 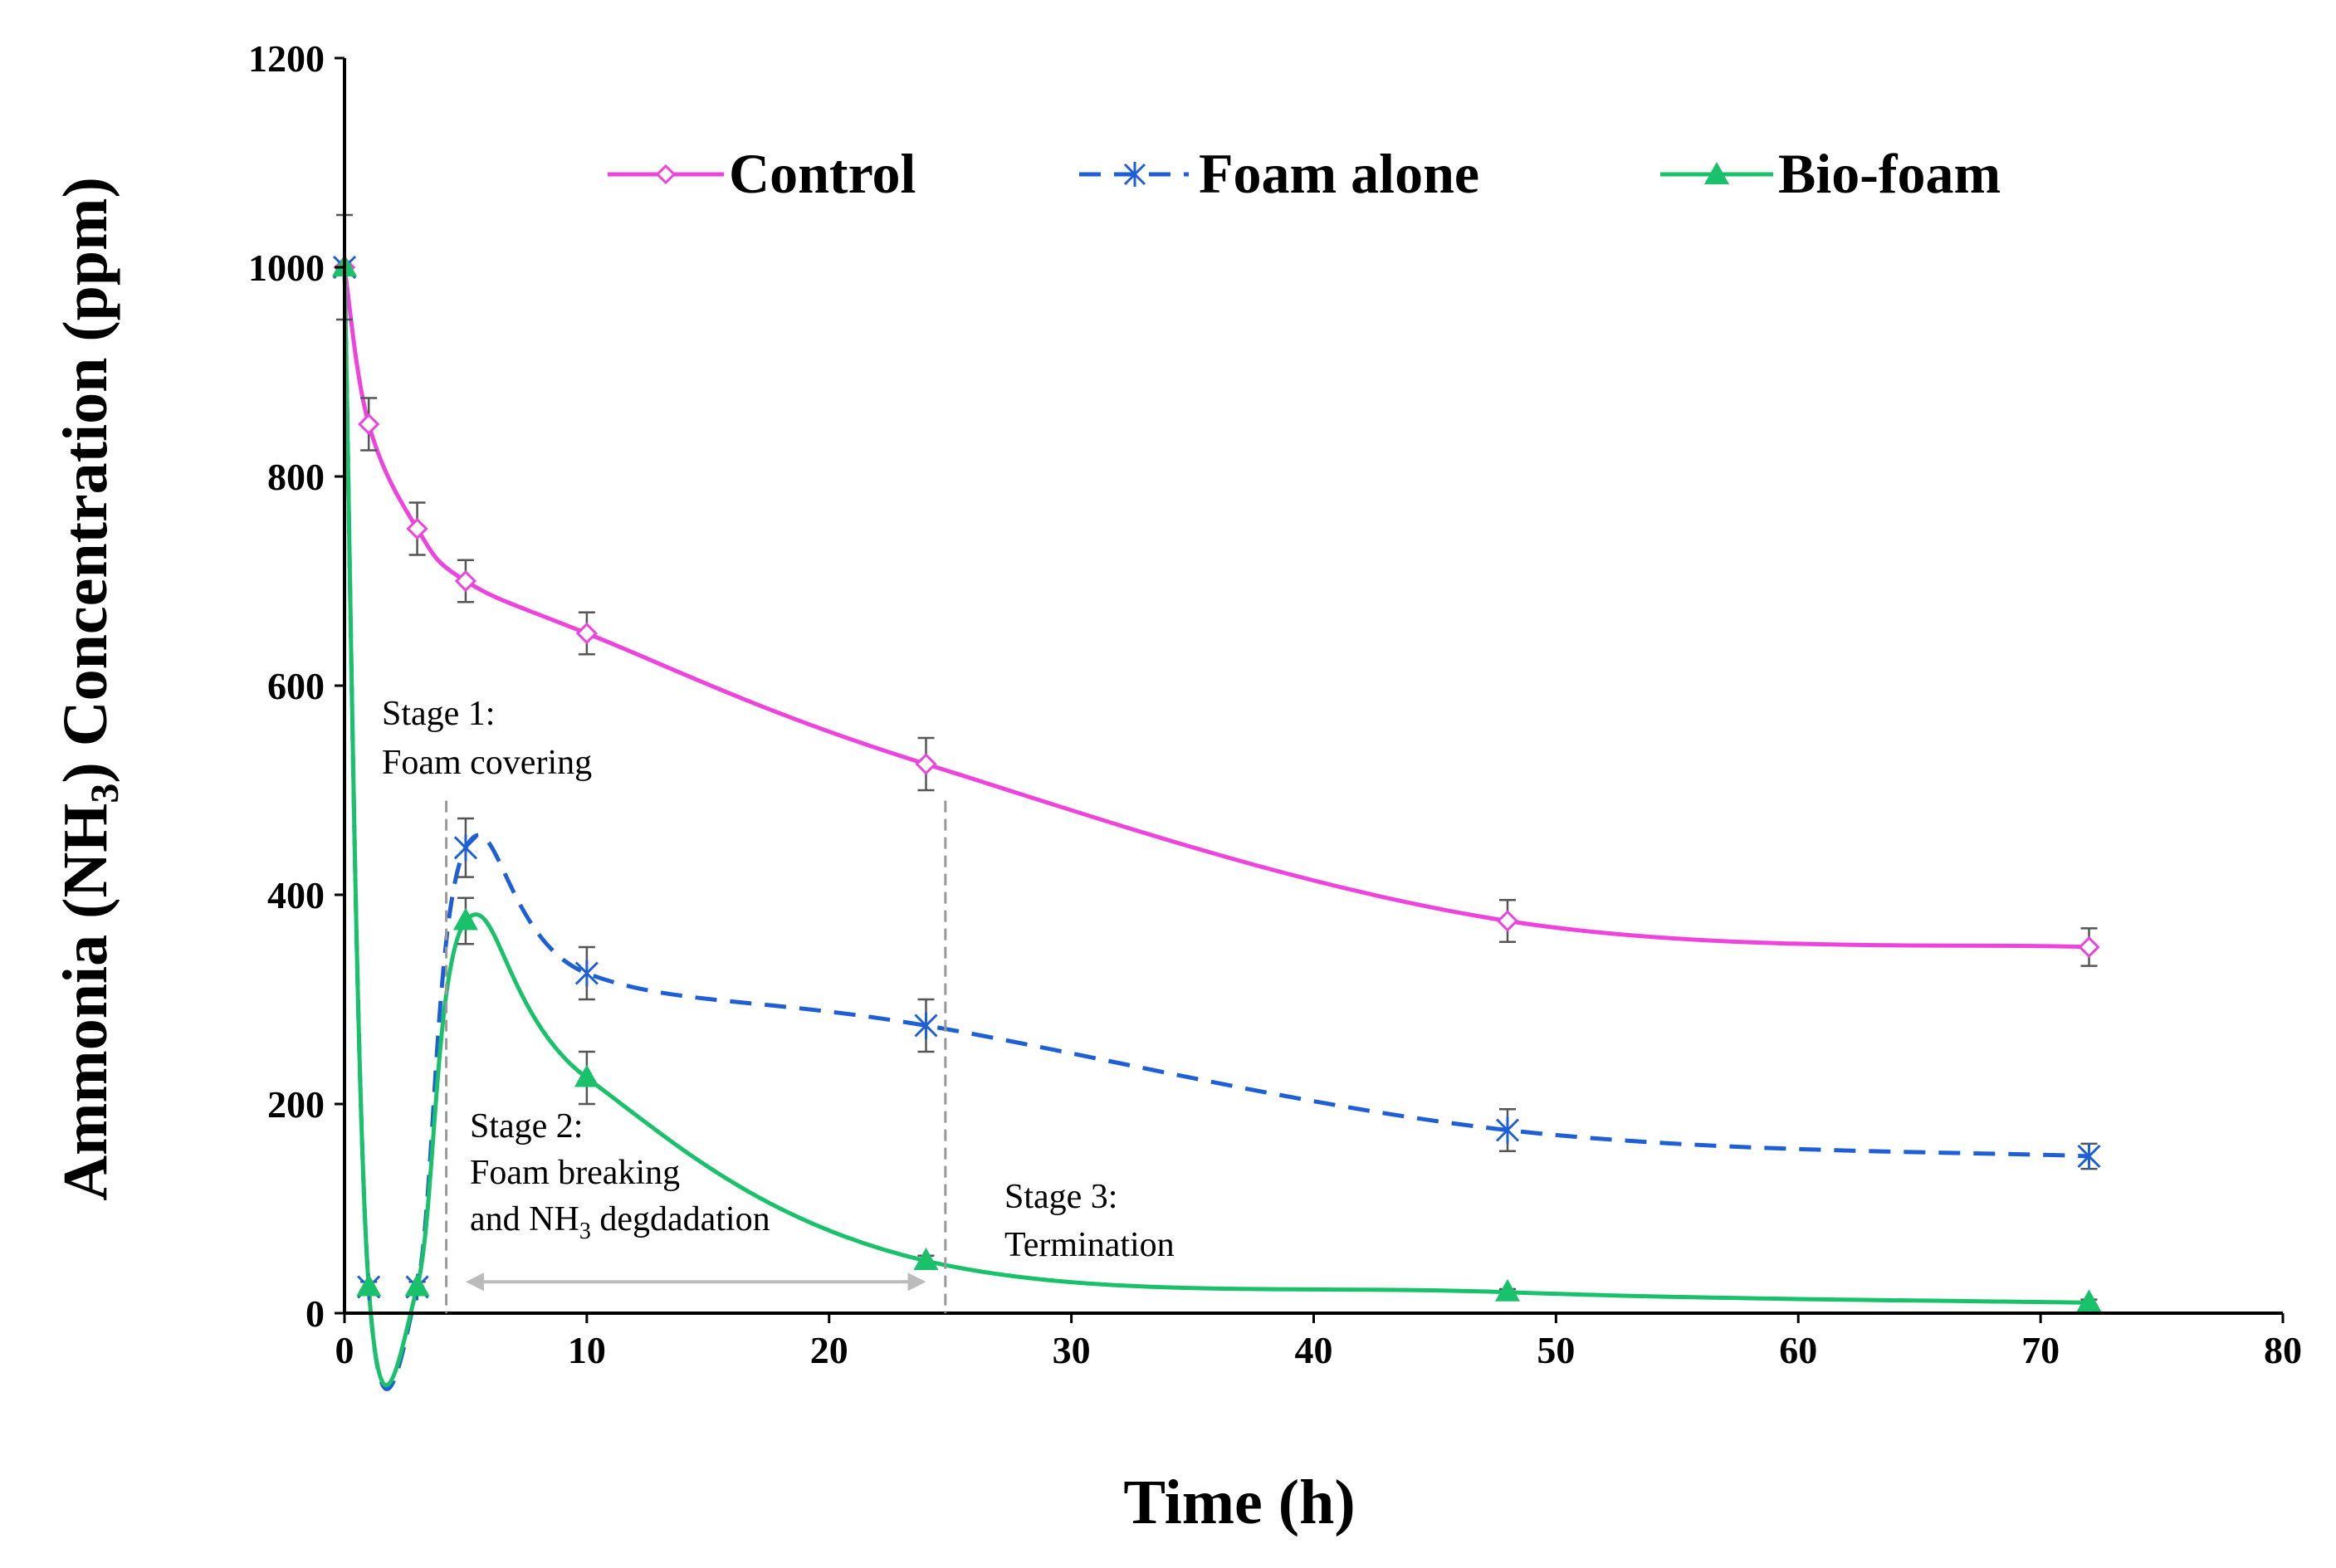 What do you see at coordinates (666, 175) in the screenshot?
I see `legend-control-marker` at bounding box center [666, 175].